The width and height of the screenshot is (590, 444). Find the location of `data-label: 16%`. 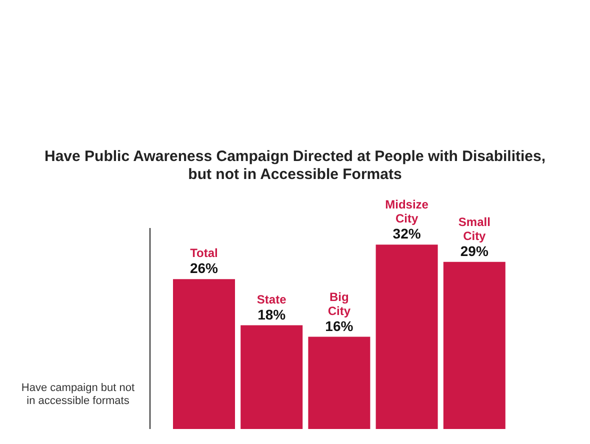

data-label: 16% is located at coordinates (339, 326).